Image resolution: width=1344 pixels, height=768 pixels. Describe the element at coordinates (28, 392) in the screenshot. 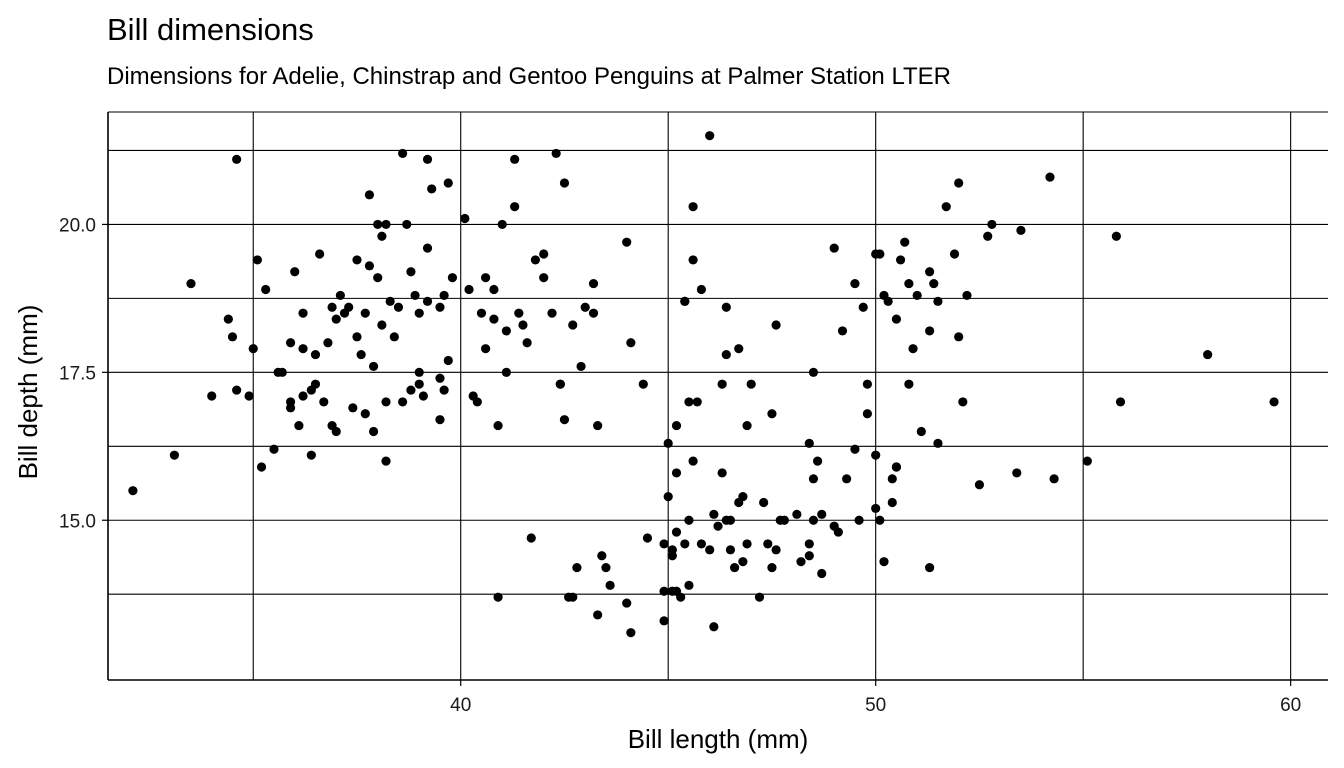

I see `y-axis-title: Bill depth (mm)` at that location.